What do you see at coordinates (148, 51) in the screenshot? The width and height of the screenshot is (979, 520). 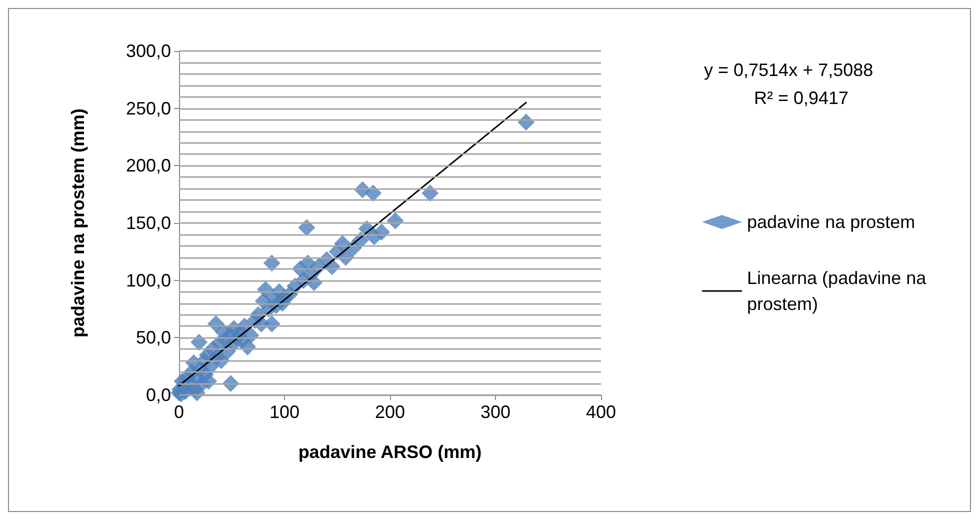 I see `y-tick-label: 300,0` at bounding box center [148, 51].